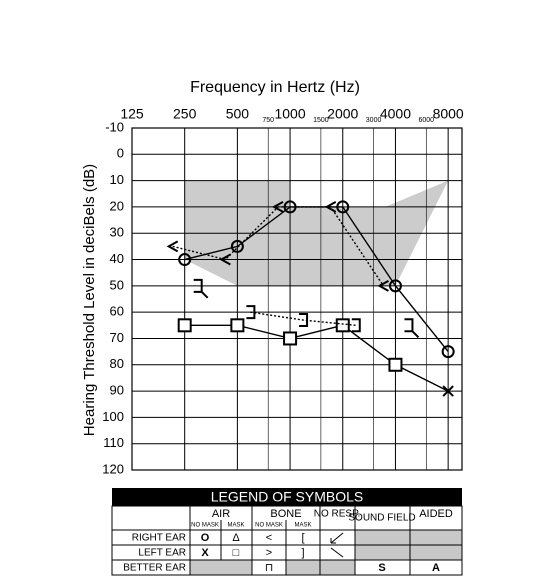 The image size is (544, 576). Describe the element at coordinates (395, 114) in the screenshot. I see `x-tick-label: 4000` at that location.